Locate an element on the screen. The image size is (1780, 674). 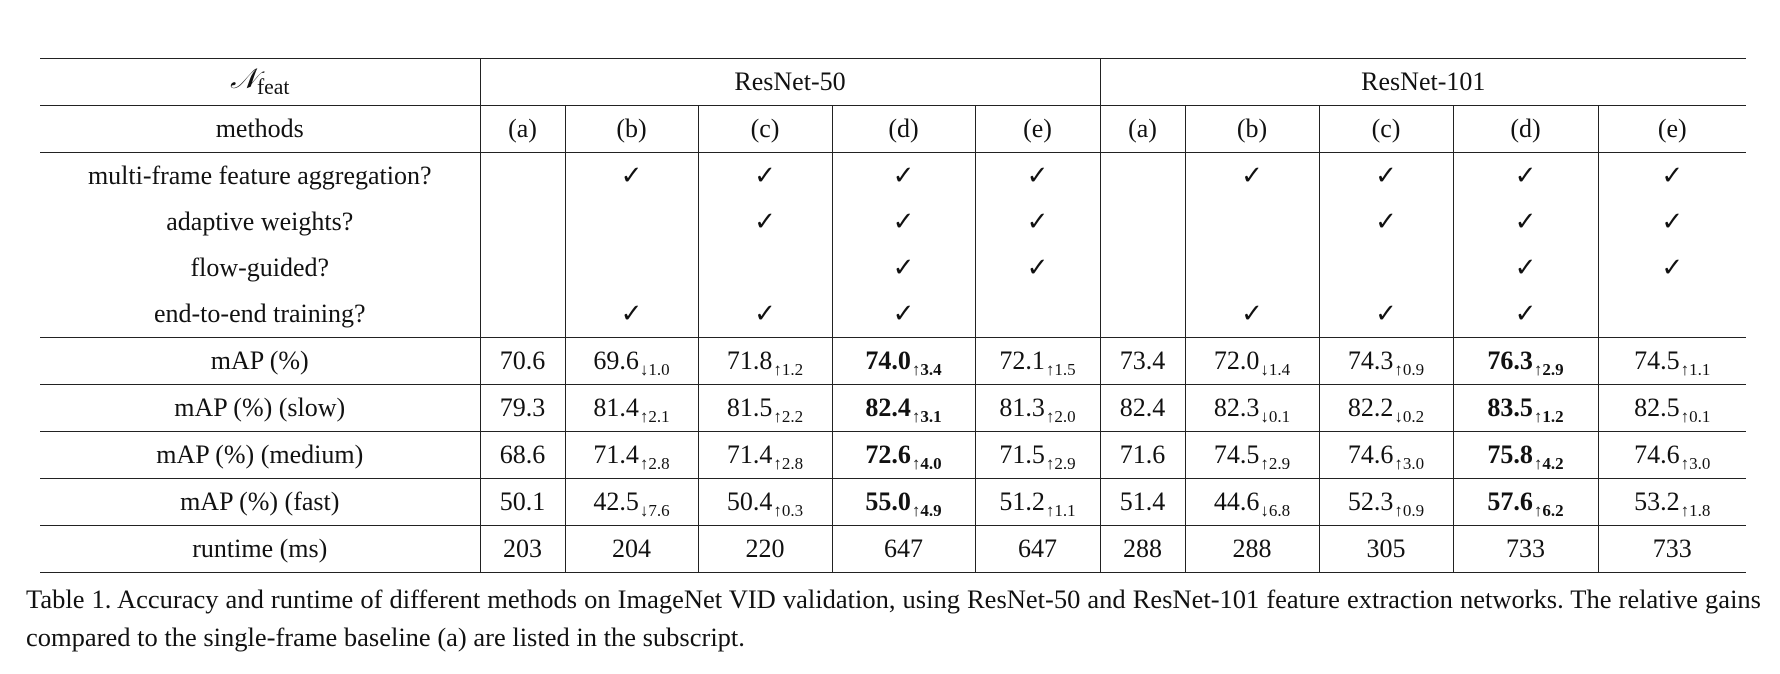
metric-cell: 81.4↑2.1 is located at coordinates (631, 408).